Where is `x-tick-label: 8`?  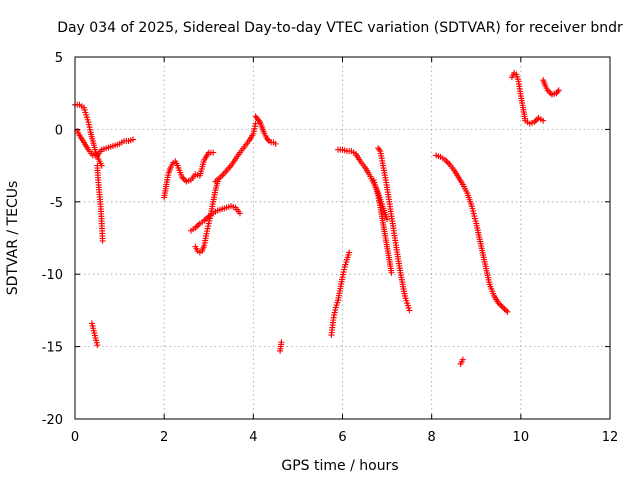
x-tick-label: 8 is located at coordinates (432, 437).